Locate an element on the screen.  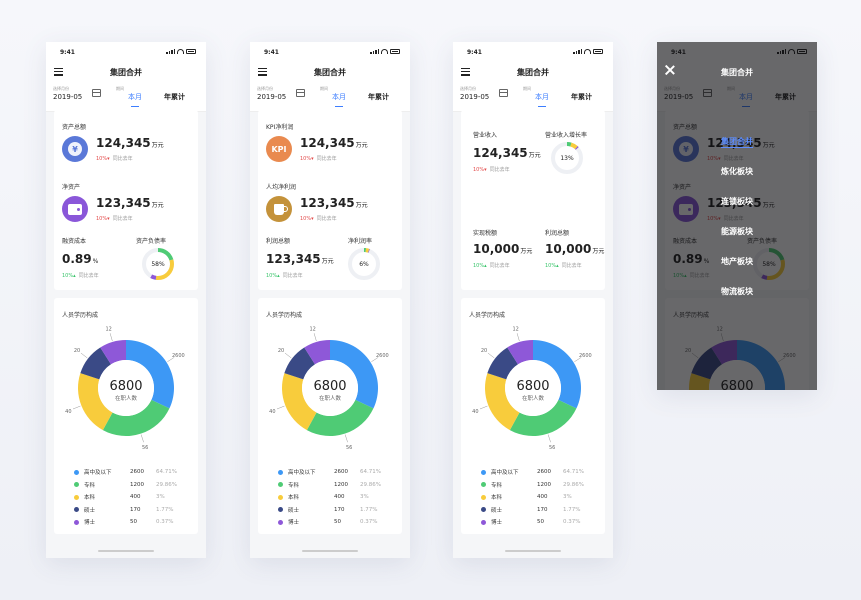
nav-bar: 集团合并 is located at coordinates (330, 73).